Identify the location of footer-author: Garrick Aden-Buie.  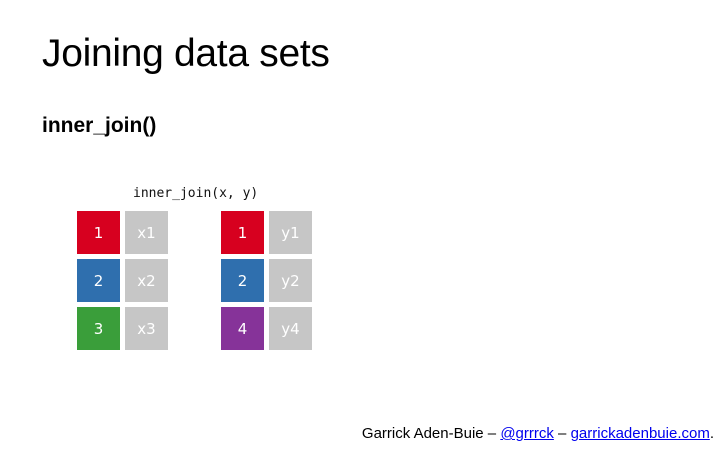
(422, 433).